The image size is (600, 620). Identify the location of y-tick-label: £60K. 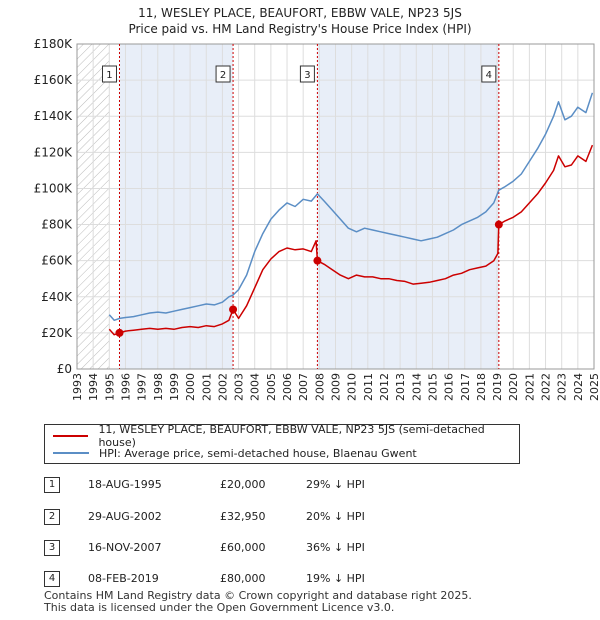
(57, 261).